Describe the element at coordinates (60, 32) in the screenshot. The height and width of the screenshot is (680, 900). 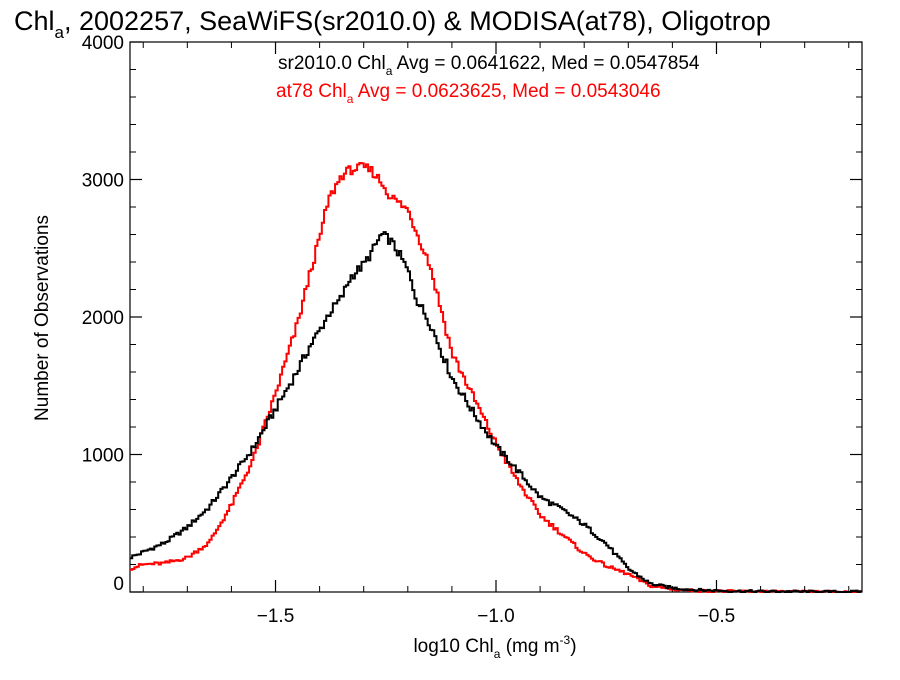
I see `chart-title-sub: a` at that location.